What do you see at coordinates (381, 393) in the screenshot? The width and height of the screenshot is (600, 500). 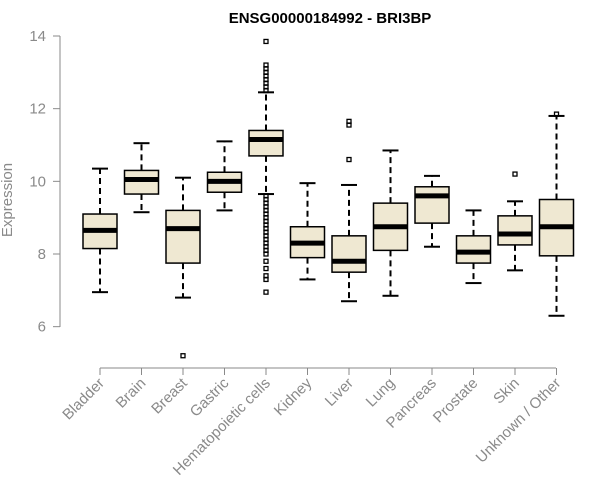 I see `x-tick-label: Lung` at bounding box center [381, 393].